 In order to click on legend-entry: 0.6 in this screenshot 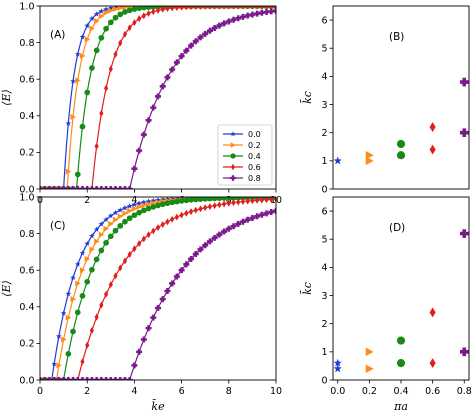, I will do `click(254, 167)`.